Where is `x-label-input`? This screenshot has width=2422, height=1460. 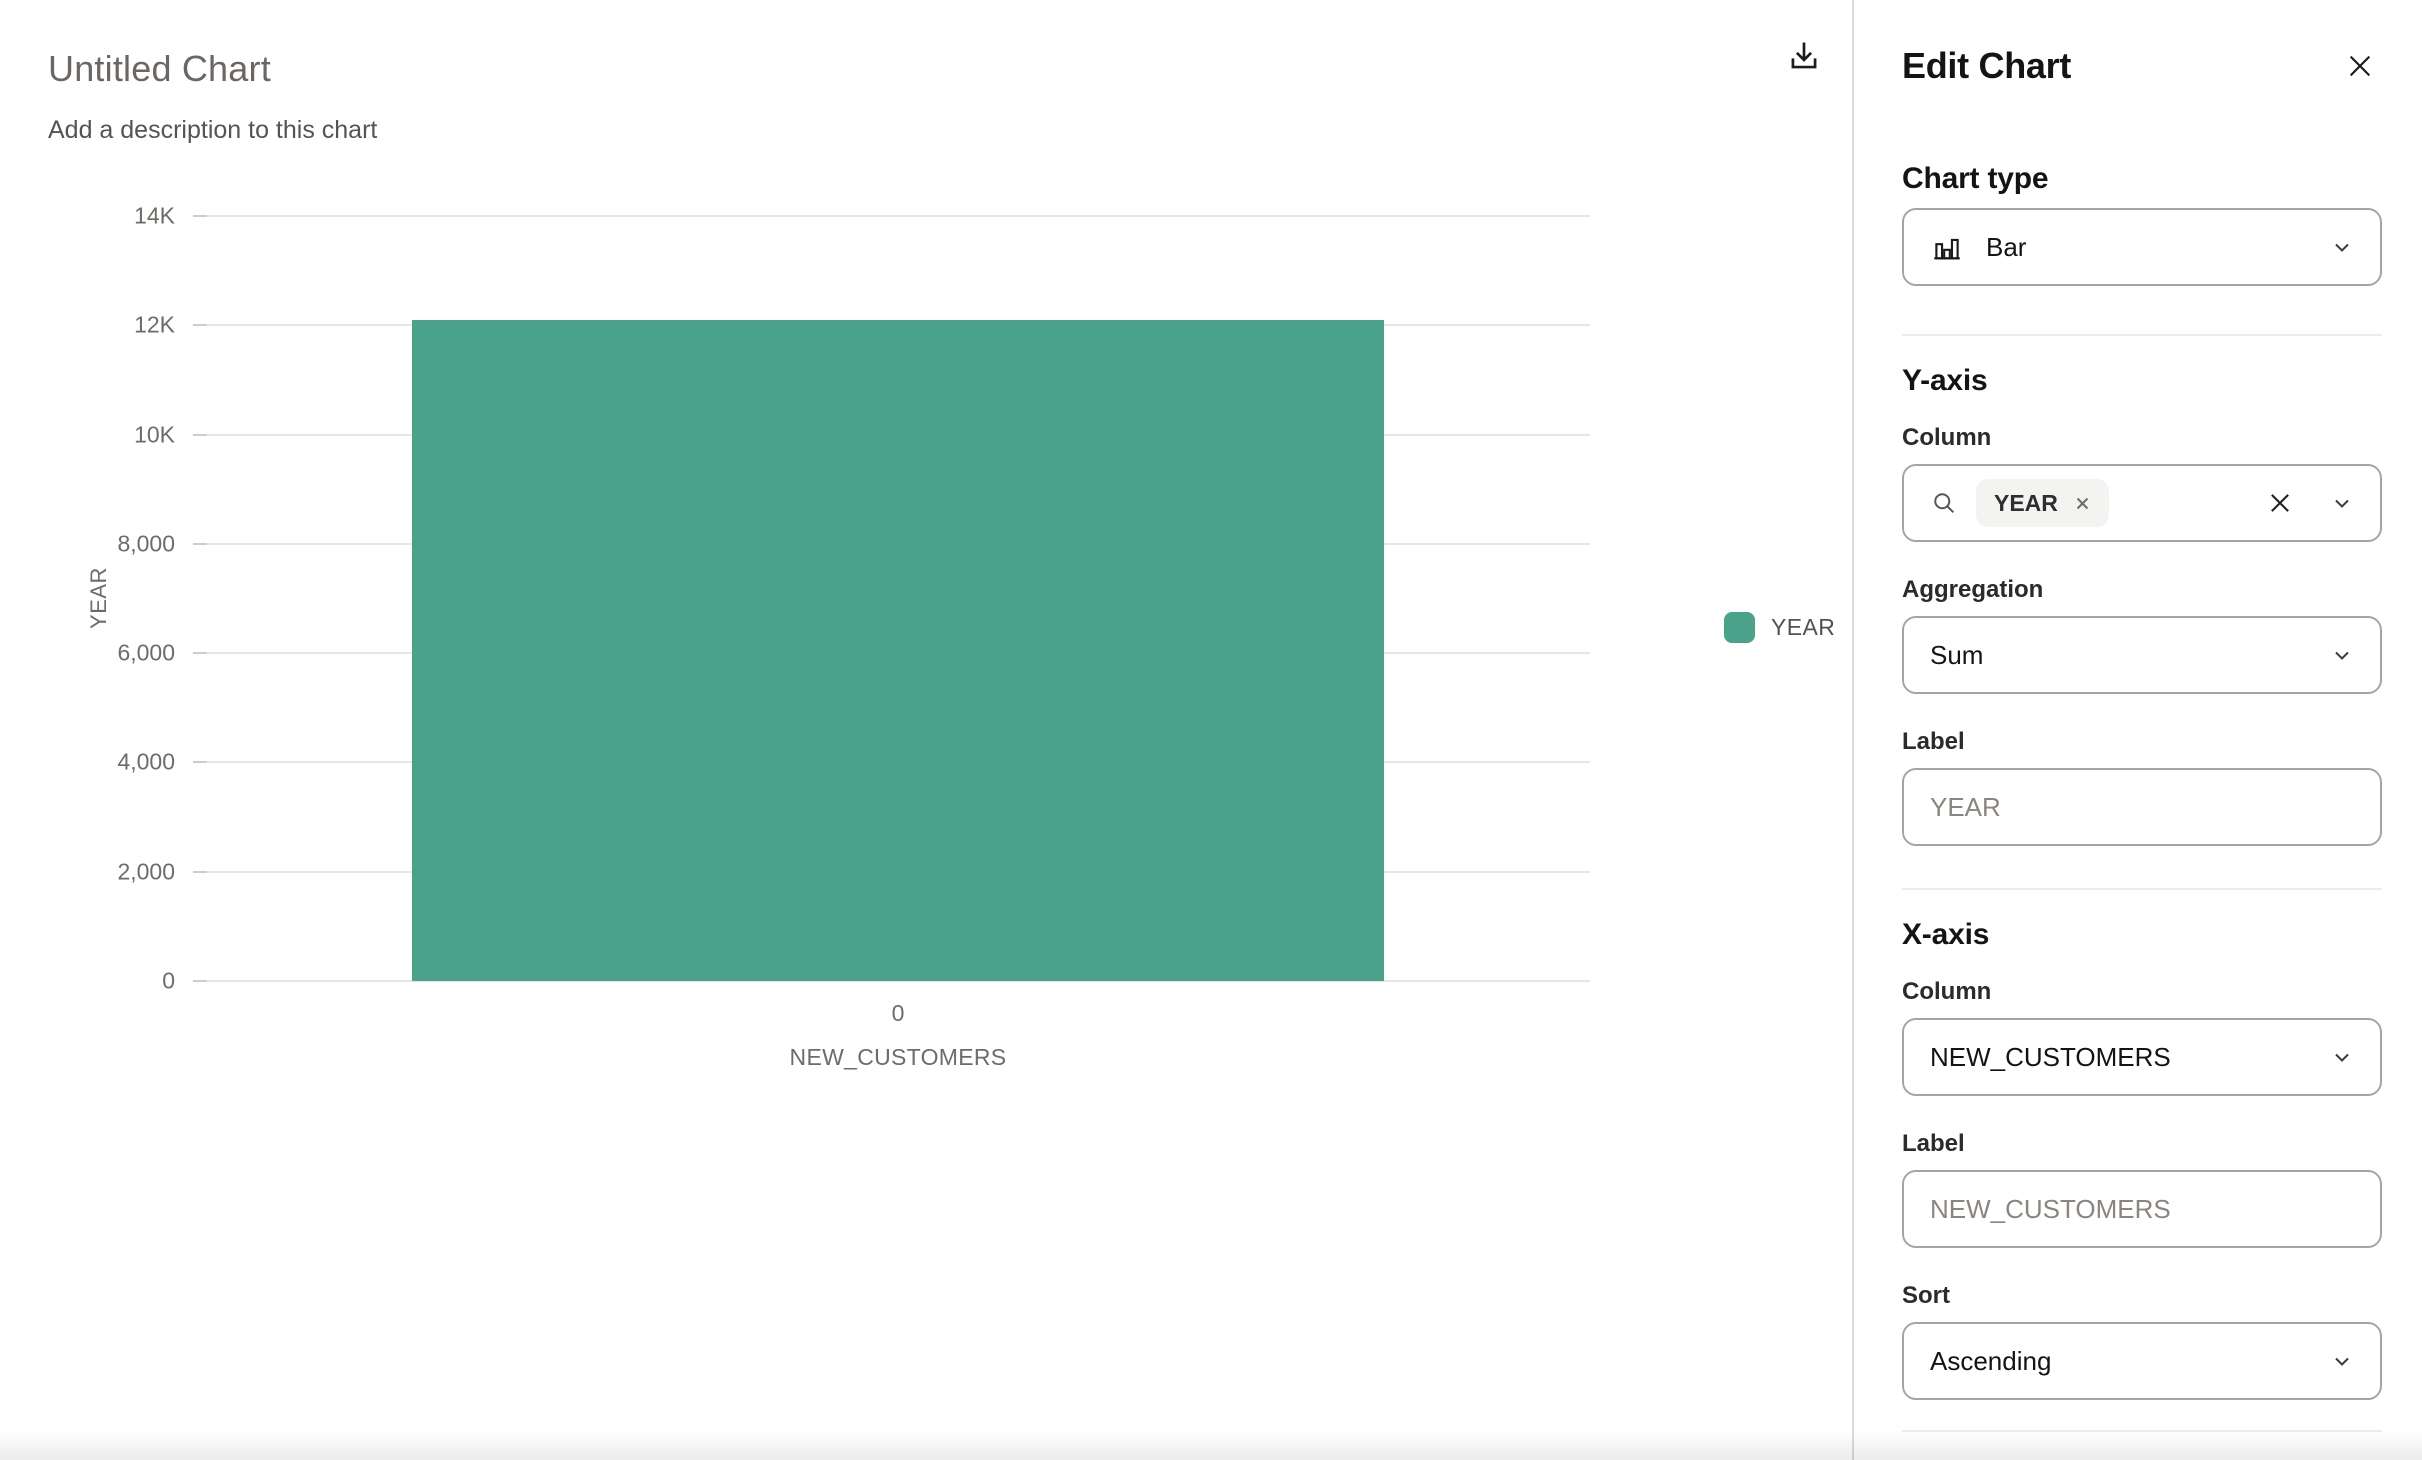 x-label-input is located at coordinates (2142, 1209).